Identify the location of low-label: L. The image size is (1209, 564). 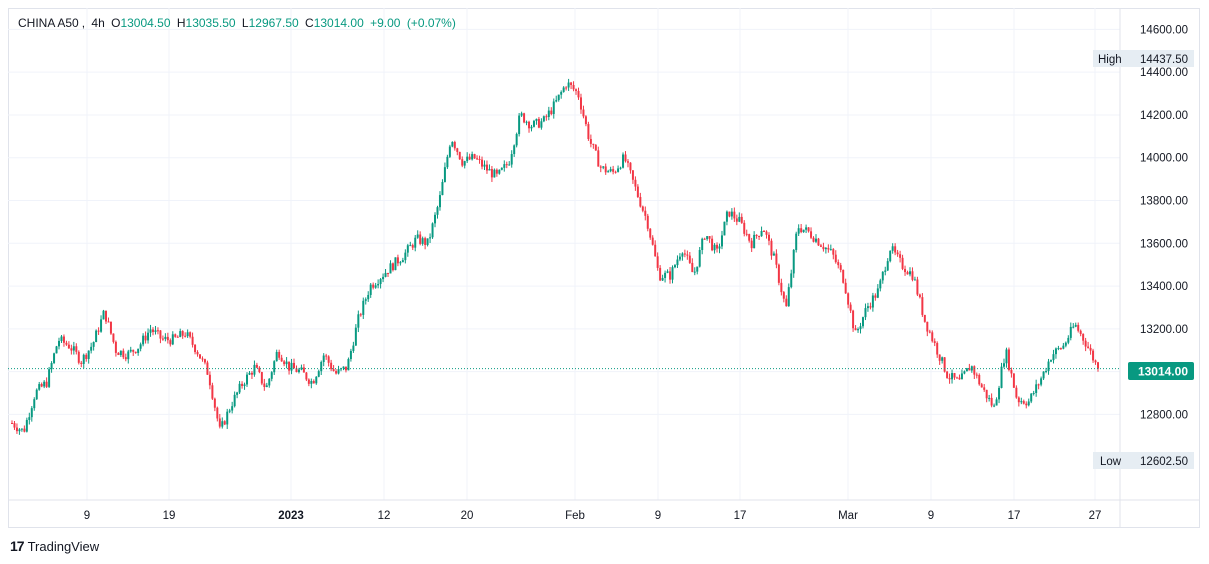
(245, 23).